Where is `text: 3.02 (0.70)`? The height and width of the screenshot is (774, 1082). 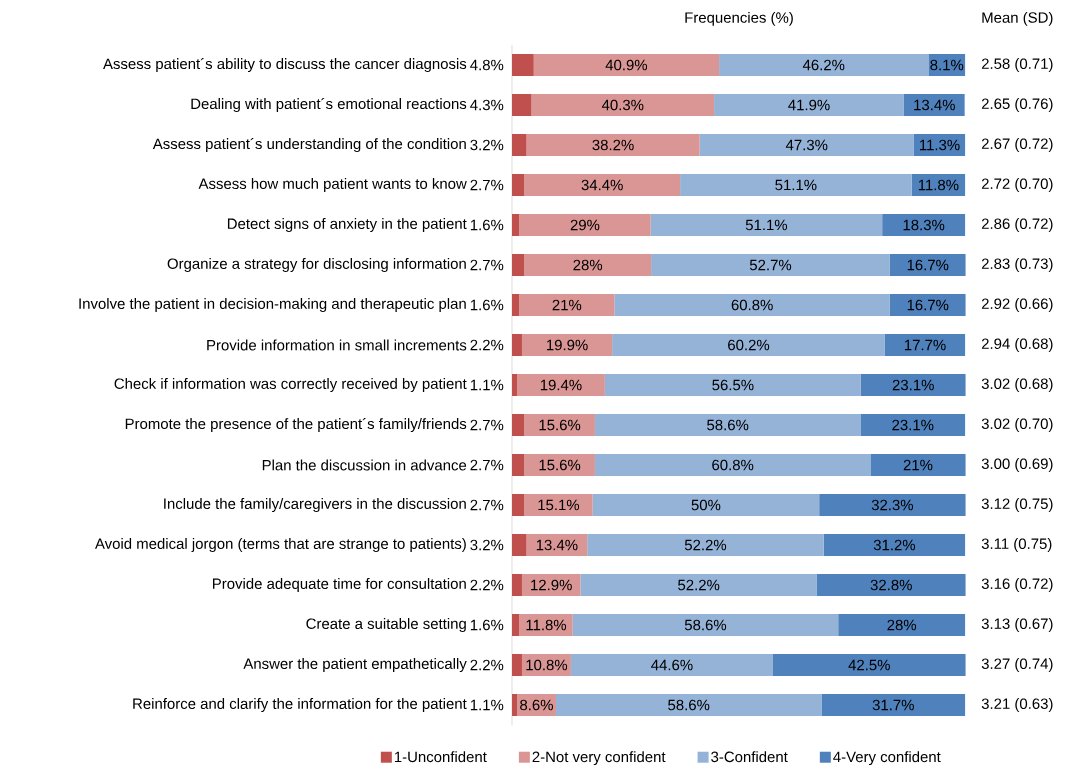
text: 3.02 (0.70) is located at coordinates (1017, 425).